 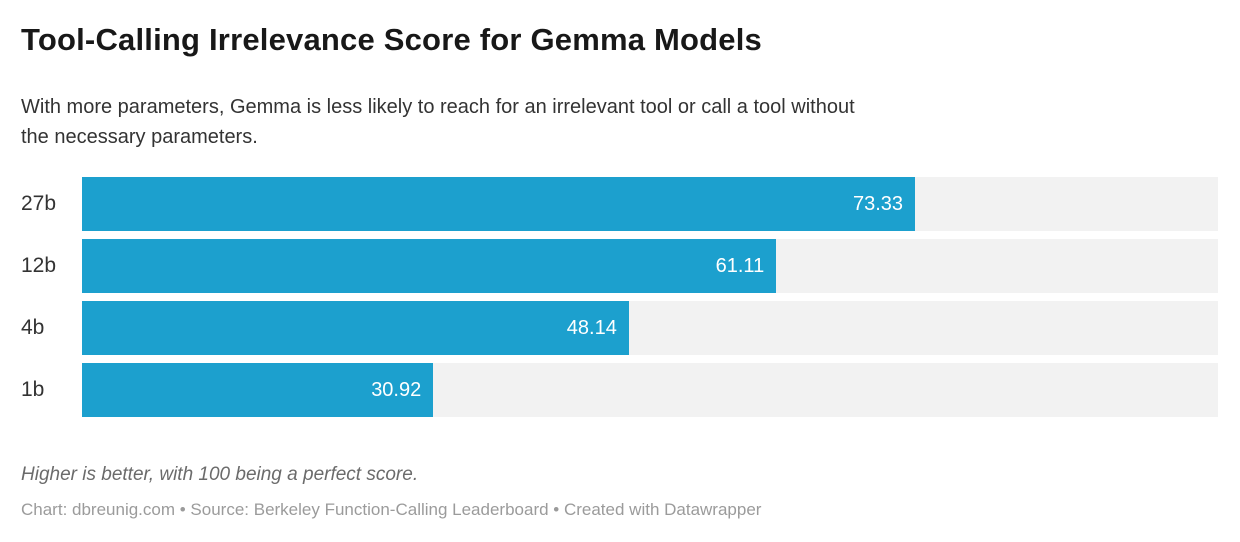 I want to click on category-label: 27b, so click(x=39, y=203).